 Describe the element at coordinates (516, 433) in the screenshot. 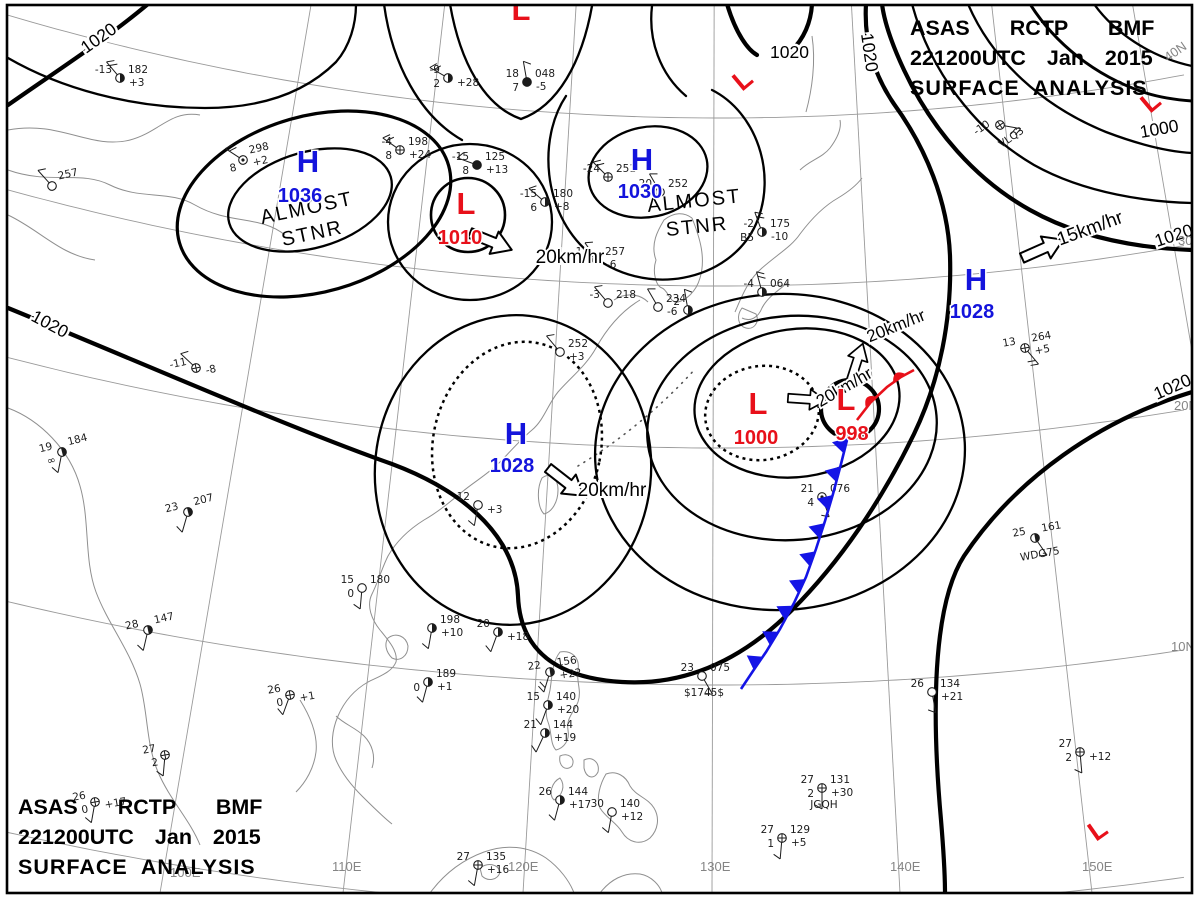

I see `pressure-center-letter: H` at that location.